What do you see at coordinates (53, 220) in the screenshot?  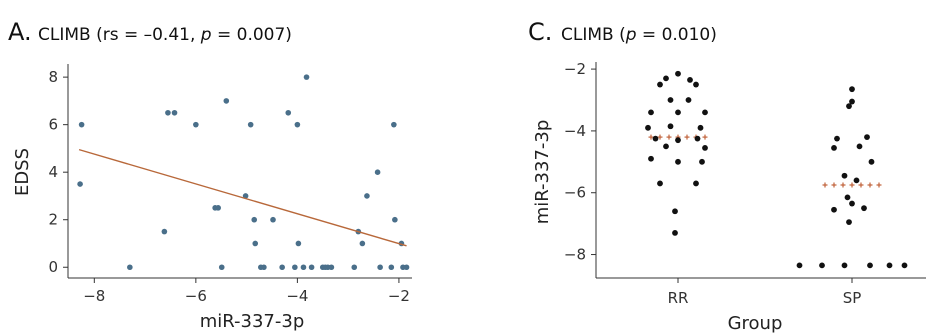 I see `panel-a-ytick-label: 2` at bounding box center [53, 220].